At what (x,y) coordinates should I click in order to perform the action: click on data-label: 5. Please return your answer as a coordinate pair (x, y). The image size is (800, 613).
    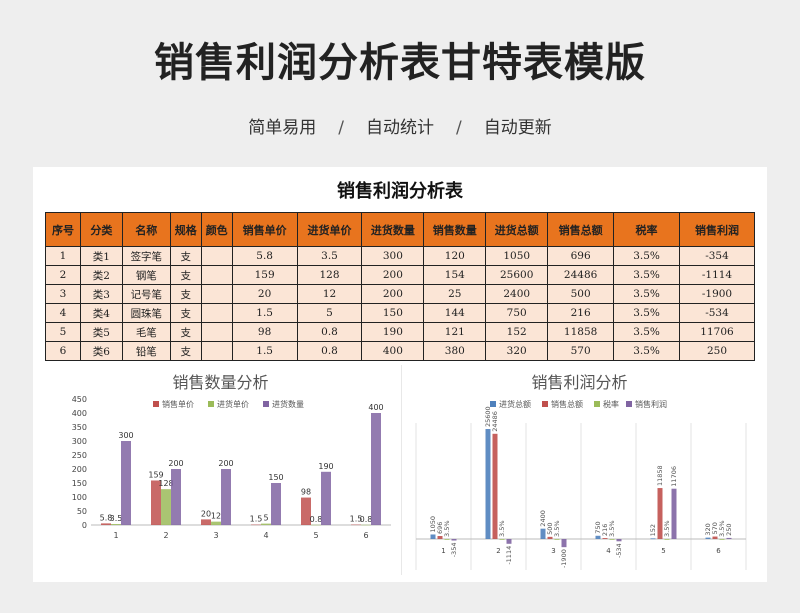
    Looking at the image, I should click on (265, 518).